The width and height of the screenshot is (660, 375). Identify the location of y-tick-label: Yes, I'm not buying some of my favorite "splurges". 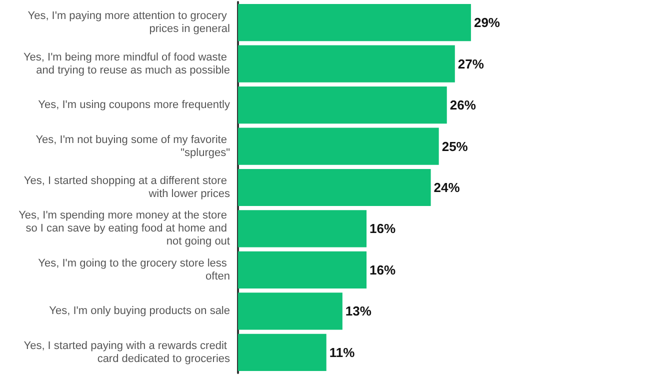
(133, 146).